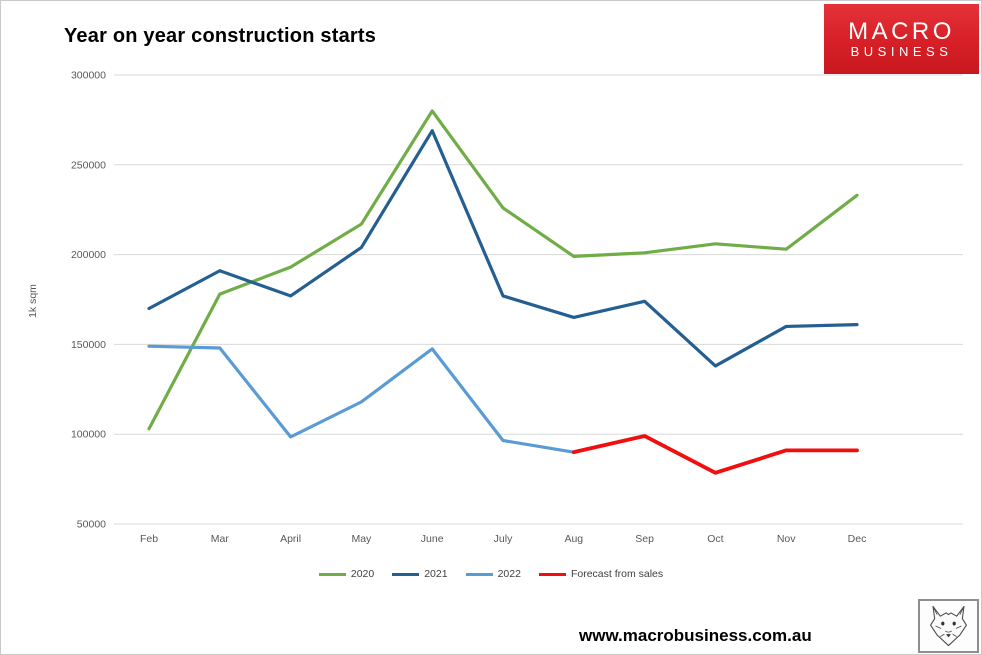  Describe the element at coordinates (362, 574) in the screenshot. I see `legend-label: 2020` at that location.